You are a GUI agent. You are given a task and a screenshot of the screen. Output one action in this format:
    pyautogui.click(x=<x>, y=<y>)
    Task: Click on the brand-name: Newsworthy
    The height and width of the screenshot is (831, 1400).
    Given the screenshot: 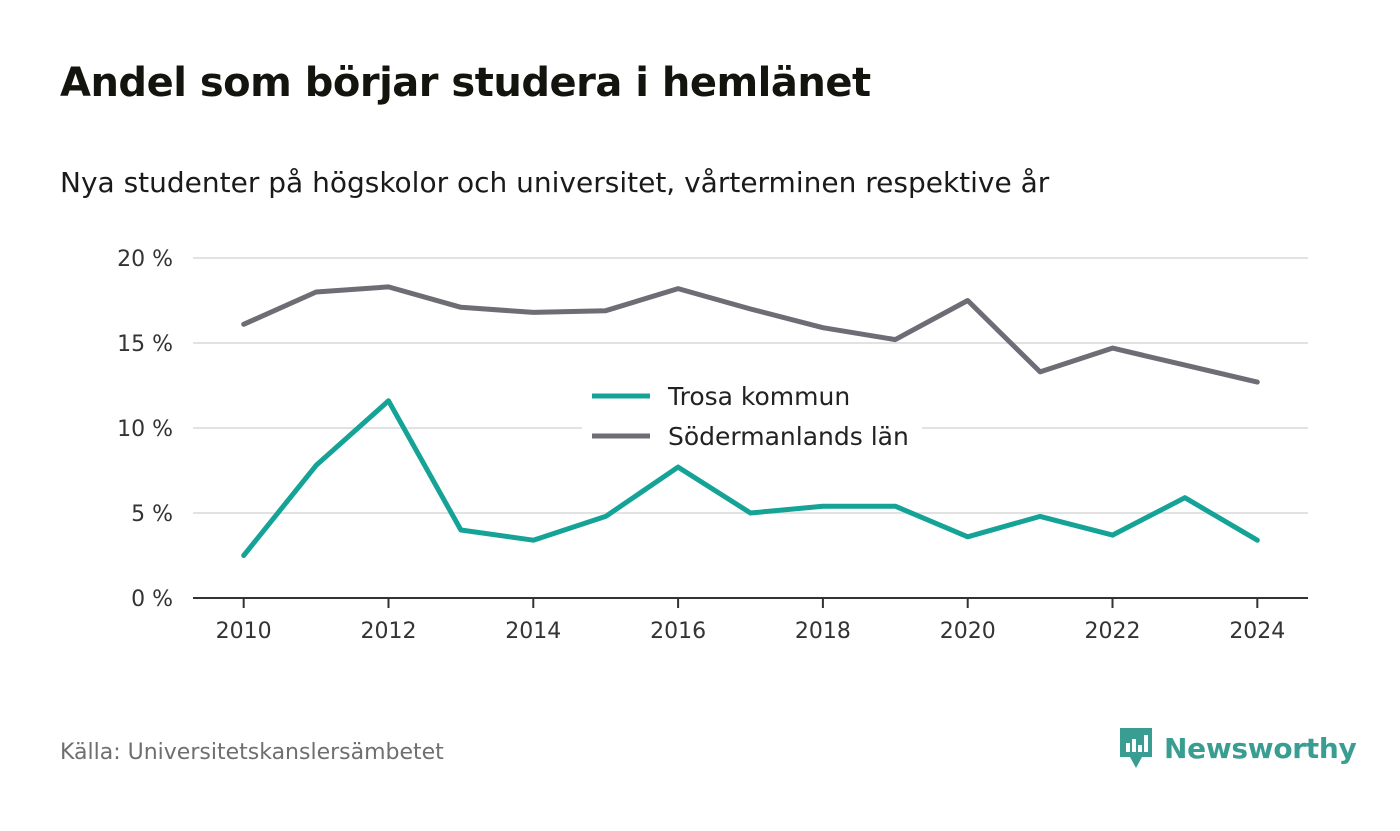 What is the action you would take?
    pyautogui.click(x=1260, y=748)
    